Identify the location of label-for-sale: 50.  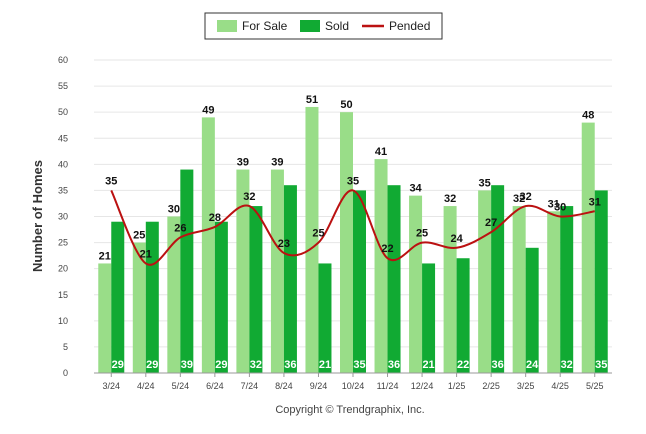
(346, 105).